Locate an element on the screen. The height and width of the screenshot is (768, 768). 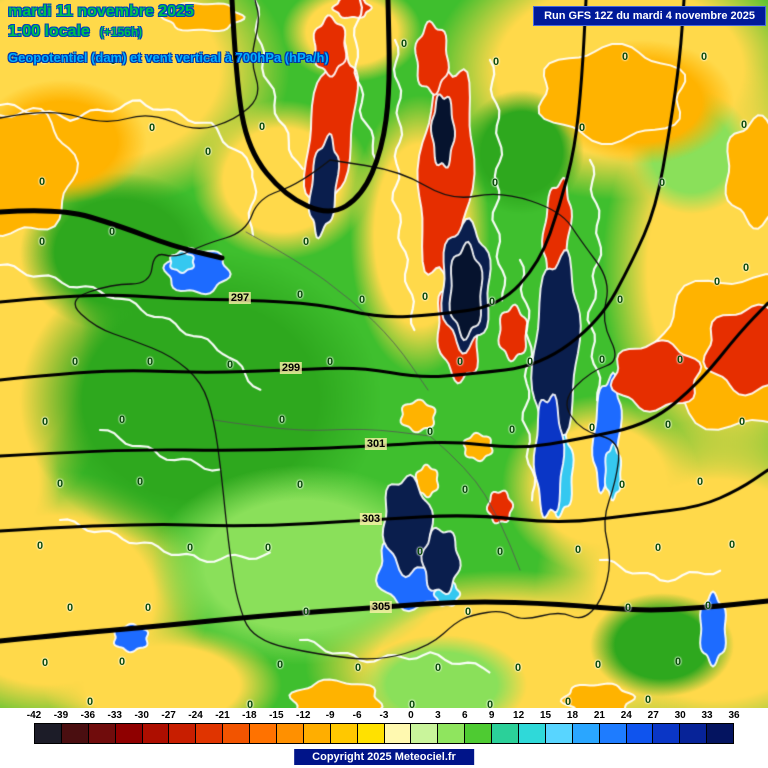
local-time: 1:00 locale is located at coordinates (49, 31).